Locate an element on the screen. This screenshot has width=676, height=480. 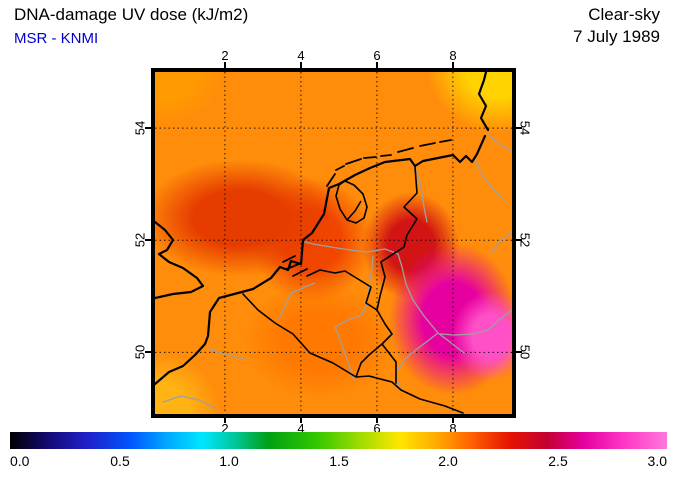
lon-tick-label-bottom: 6 is located at coordinates (377, 428).